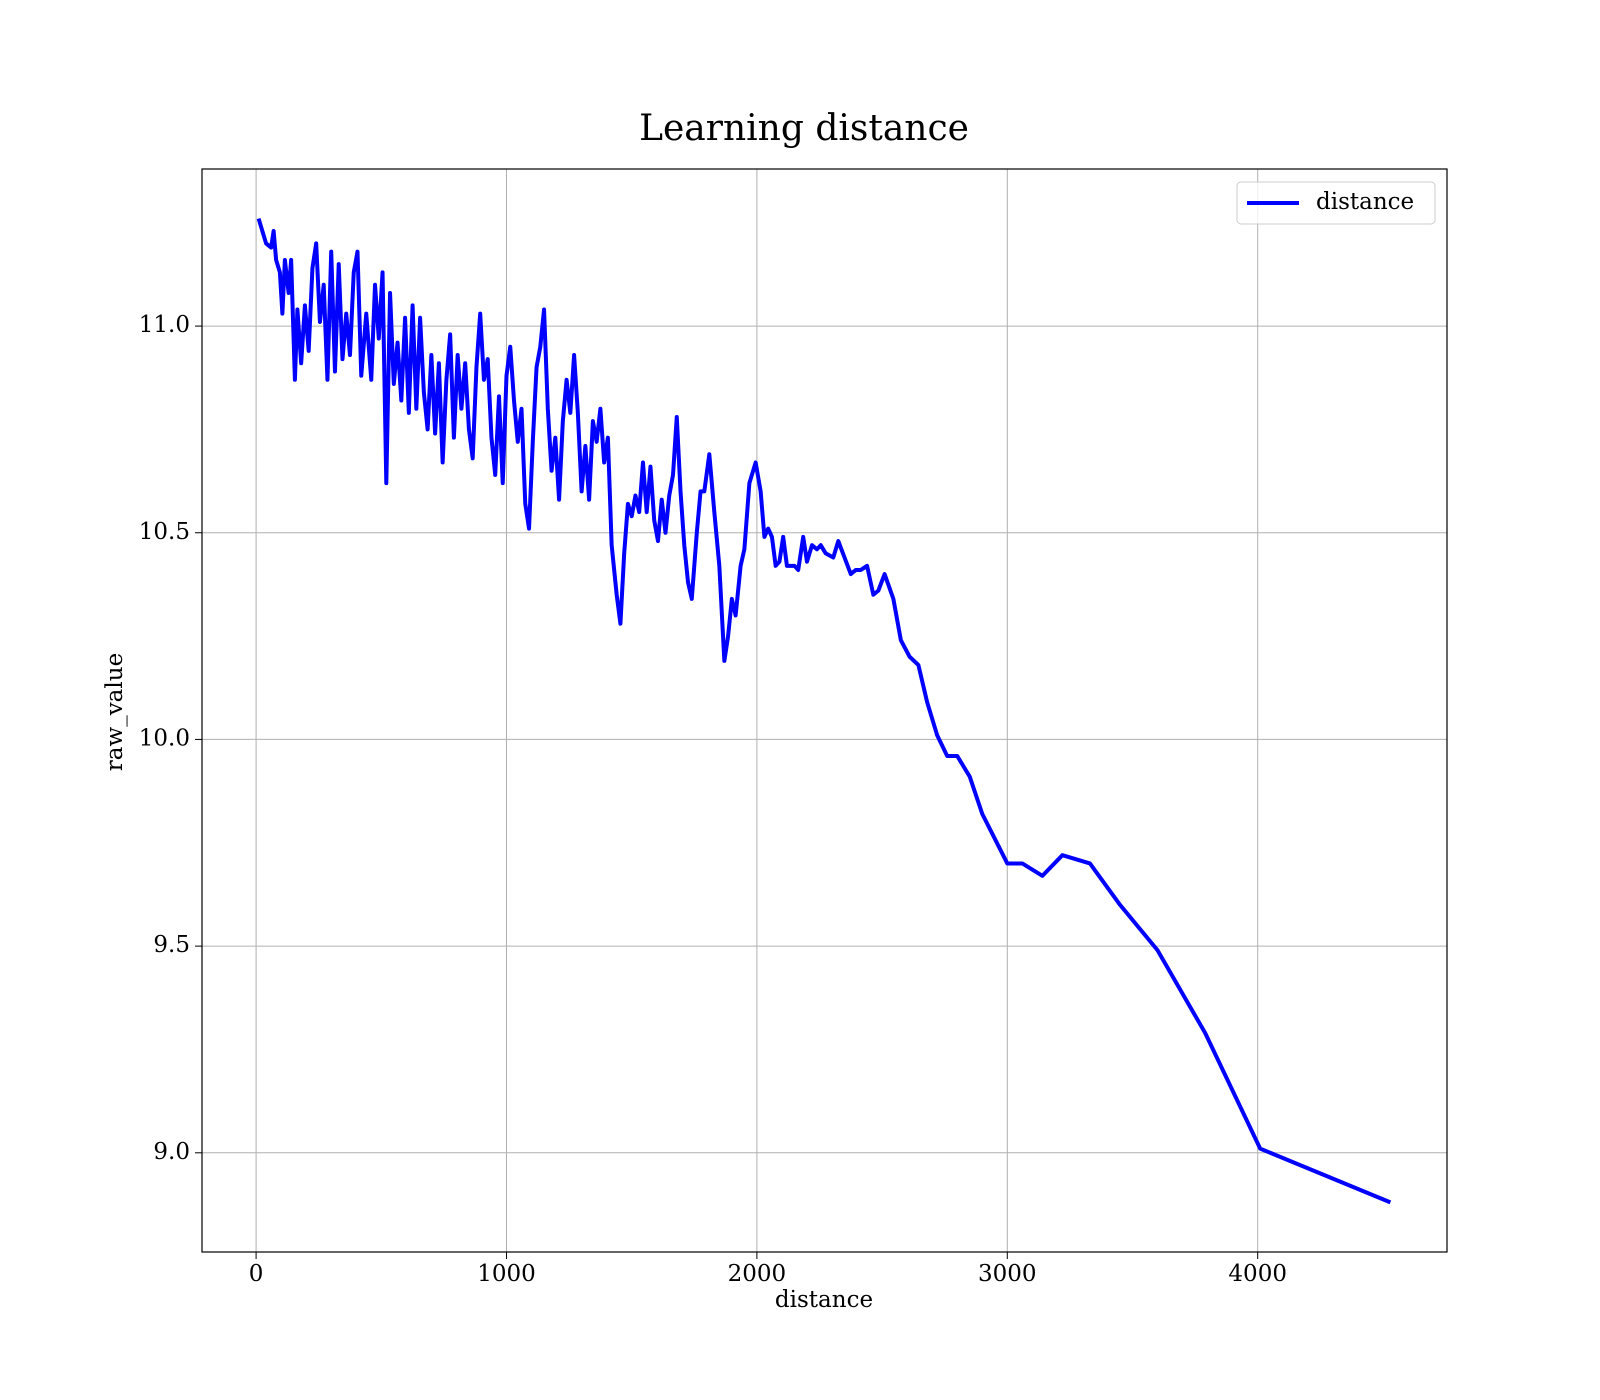  What do you see at coordinates (1365, 202) in the screenshot?
I see `legend-label: distance` at bounding box center [1365, 202].